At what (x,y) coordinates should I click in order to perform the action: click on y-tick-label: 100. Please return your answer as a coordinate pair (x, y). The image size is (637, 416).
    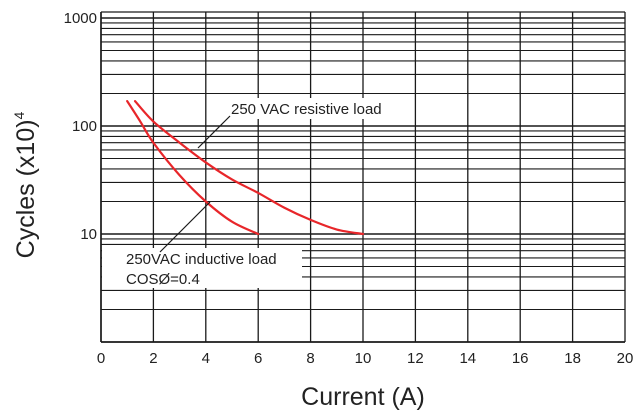
    Looking at the image, I should click on (84, 126).